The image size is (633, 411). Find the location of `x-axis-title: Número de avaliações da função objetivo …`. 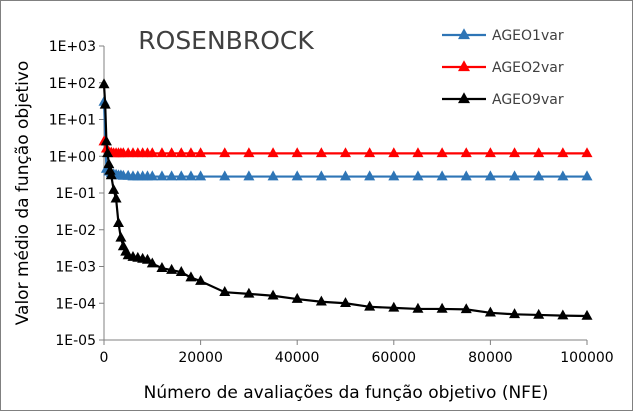

x-axis-title: Número de avaliações da função objetivo … is located at coordinates (346, 393).